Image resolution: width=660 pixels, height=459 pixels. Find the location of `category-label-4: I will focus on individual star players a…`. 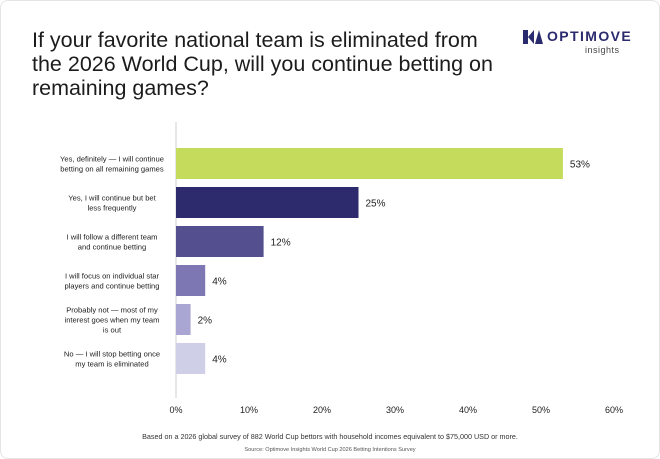

category-label-4: I will focus on individual star players a… is located at coordinates (112, 281).